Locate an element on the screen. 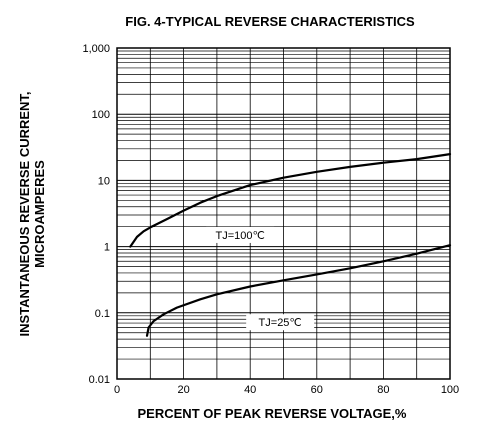 This screenshot has width=481, height=434. x-axis-label: PERCENT OF PEAK REVERSE VOLTAGE,% is located at coordinates (272, 413).